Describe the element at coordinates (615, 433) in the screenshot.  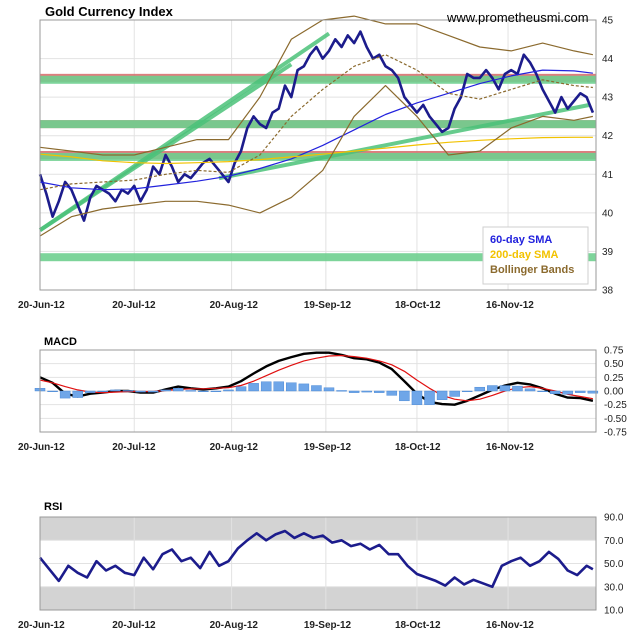
I see `y-tick-label: -0.75` at that location.